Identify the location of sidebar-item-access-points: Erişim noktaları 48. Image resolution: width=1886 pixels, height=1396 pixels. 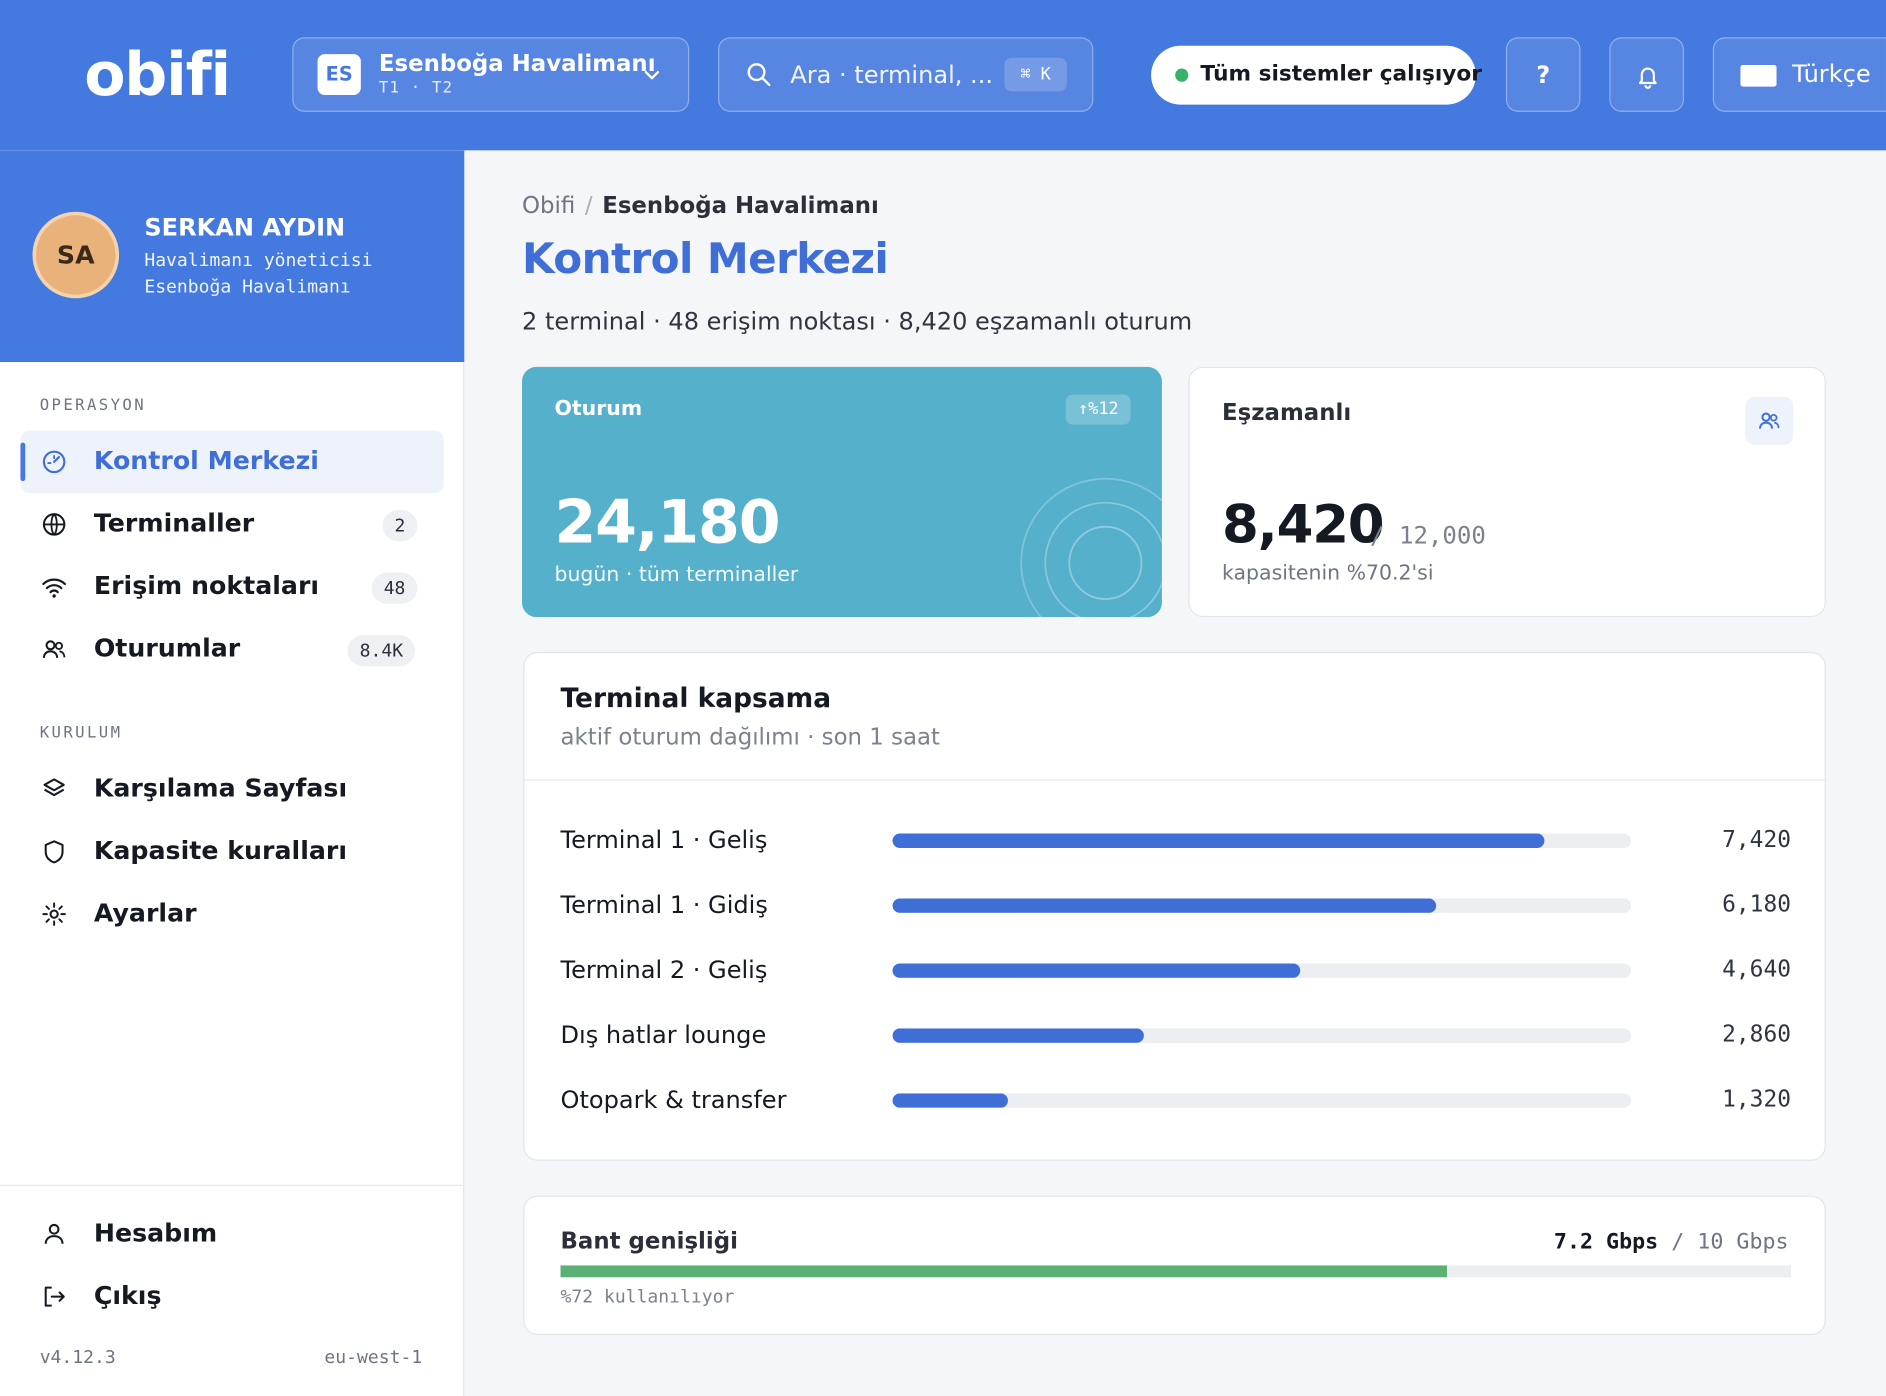
(231, 587).